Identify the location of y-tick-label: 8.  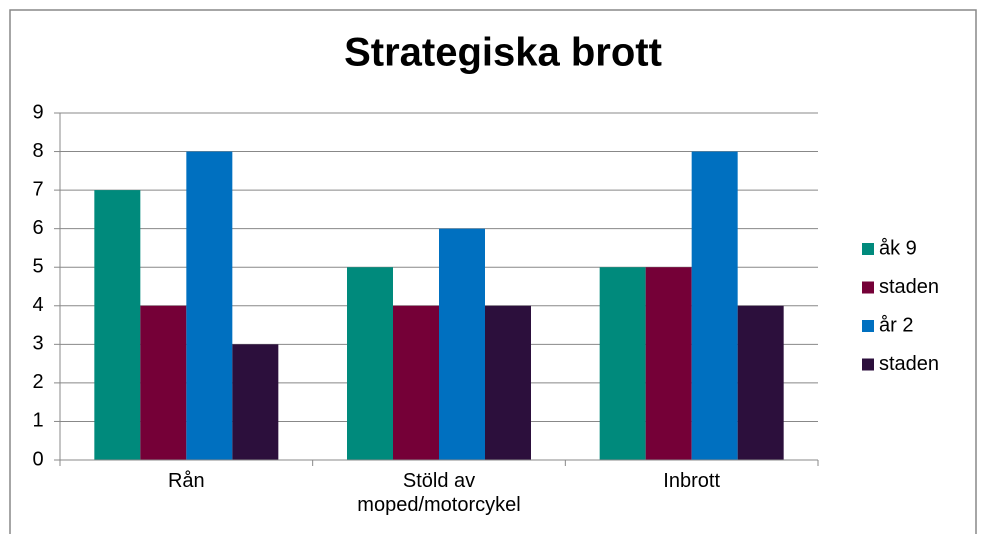
(37, 151).